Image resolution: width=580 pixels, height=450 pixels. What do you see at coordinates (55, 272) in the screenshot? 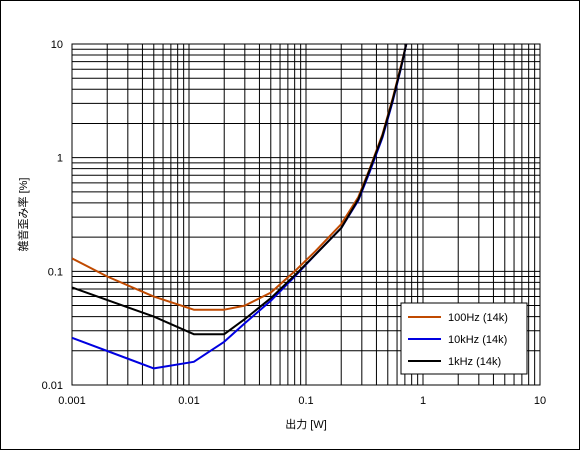
I see `y-tick-label: 0.1` at bounding box center [55, 272].